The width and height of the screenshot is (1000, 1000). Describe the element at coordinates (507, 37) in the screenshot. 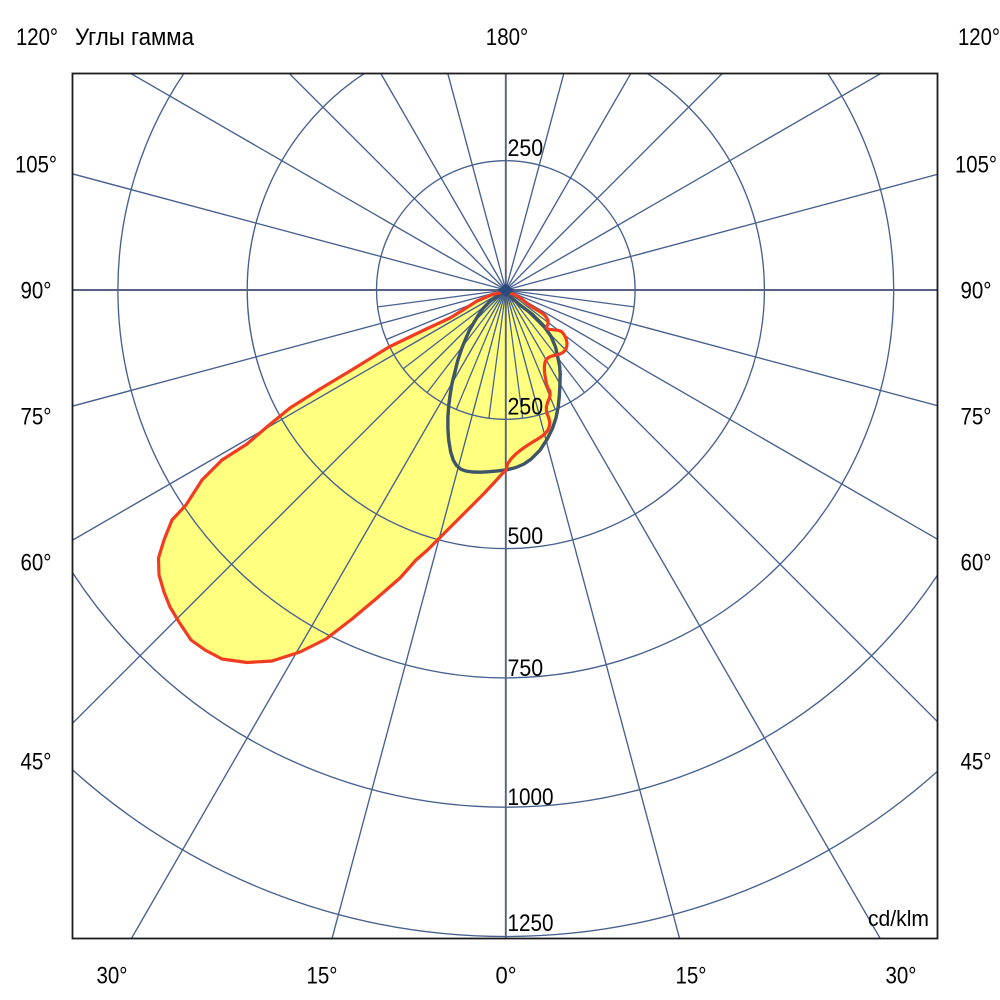

I see `svg-text: 180°` at that location.